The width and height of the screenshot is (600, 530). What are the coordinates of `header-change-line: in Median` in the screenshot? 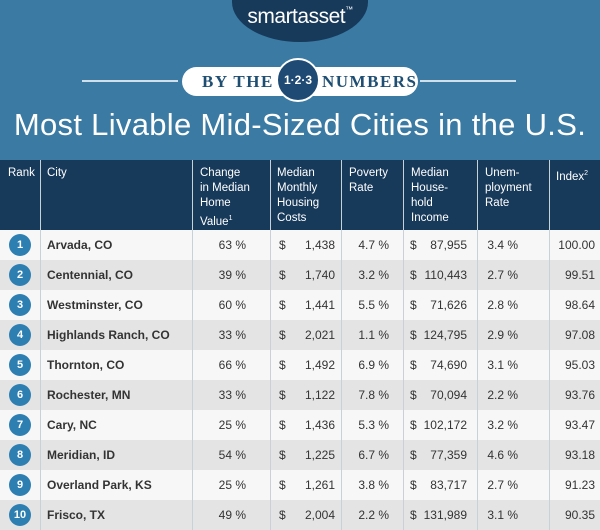 It's located at (225, 188).